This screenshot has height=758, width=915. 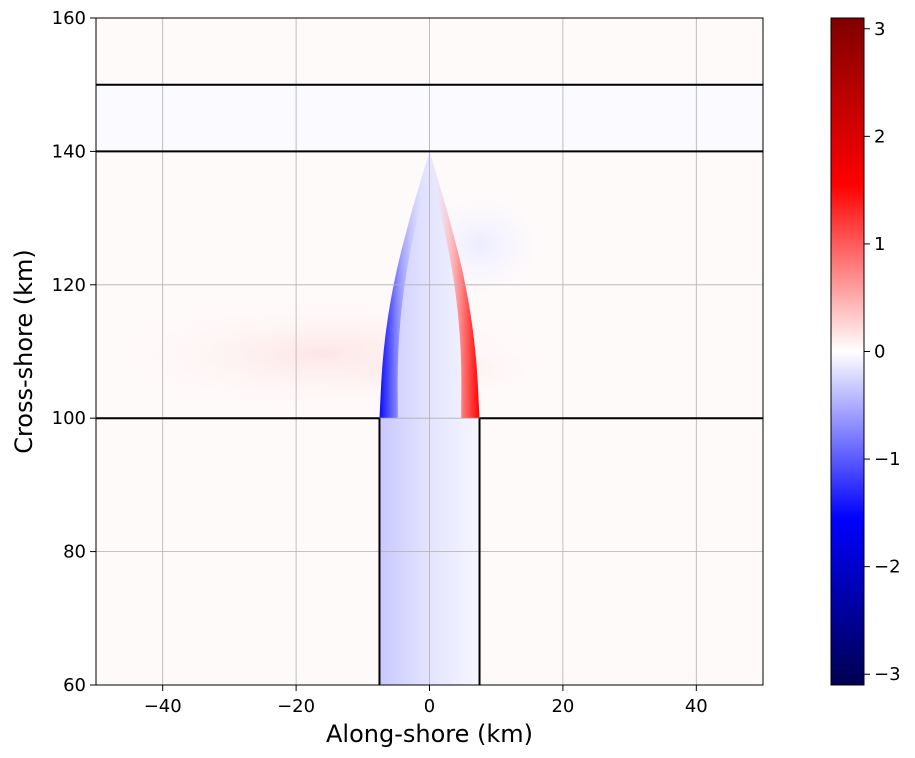 What do you see at coordinates (429, 734) in the screenshot?
I see `x-axis-label: Along-shore (km)` at bounding box center [429, 734].